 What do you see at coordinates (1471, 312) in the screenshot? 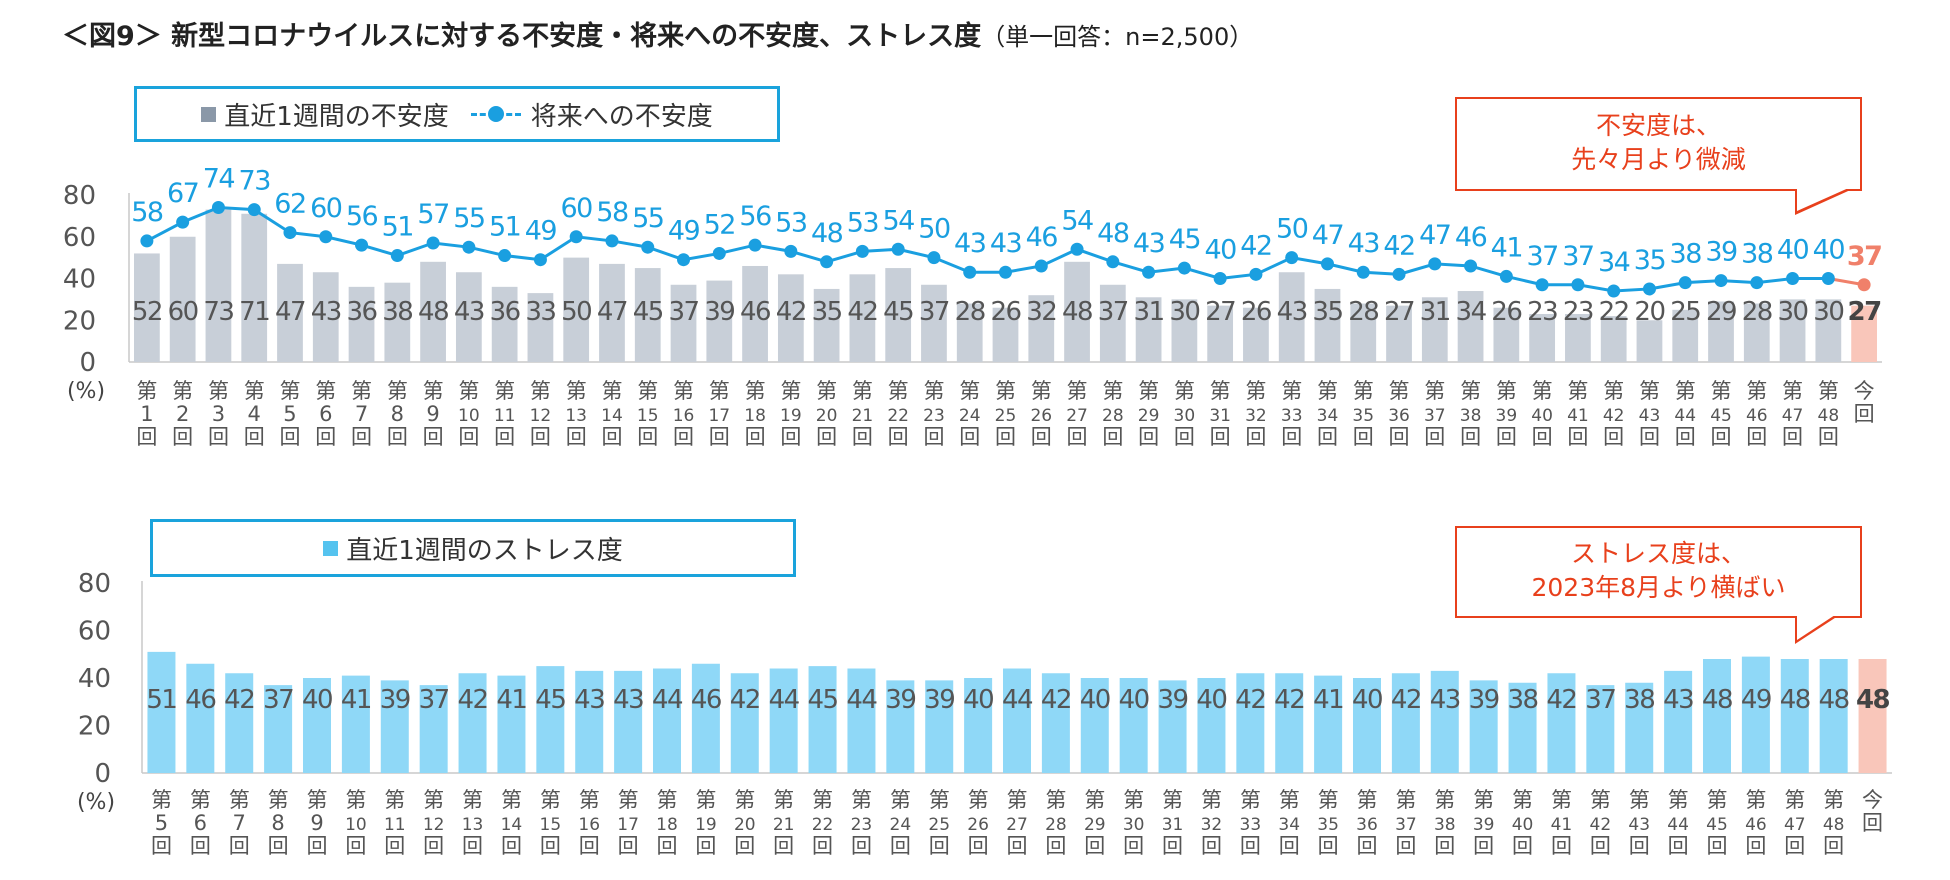
I see `bar-value-label: 34` at bounding box center [1471, 312].